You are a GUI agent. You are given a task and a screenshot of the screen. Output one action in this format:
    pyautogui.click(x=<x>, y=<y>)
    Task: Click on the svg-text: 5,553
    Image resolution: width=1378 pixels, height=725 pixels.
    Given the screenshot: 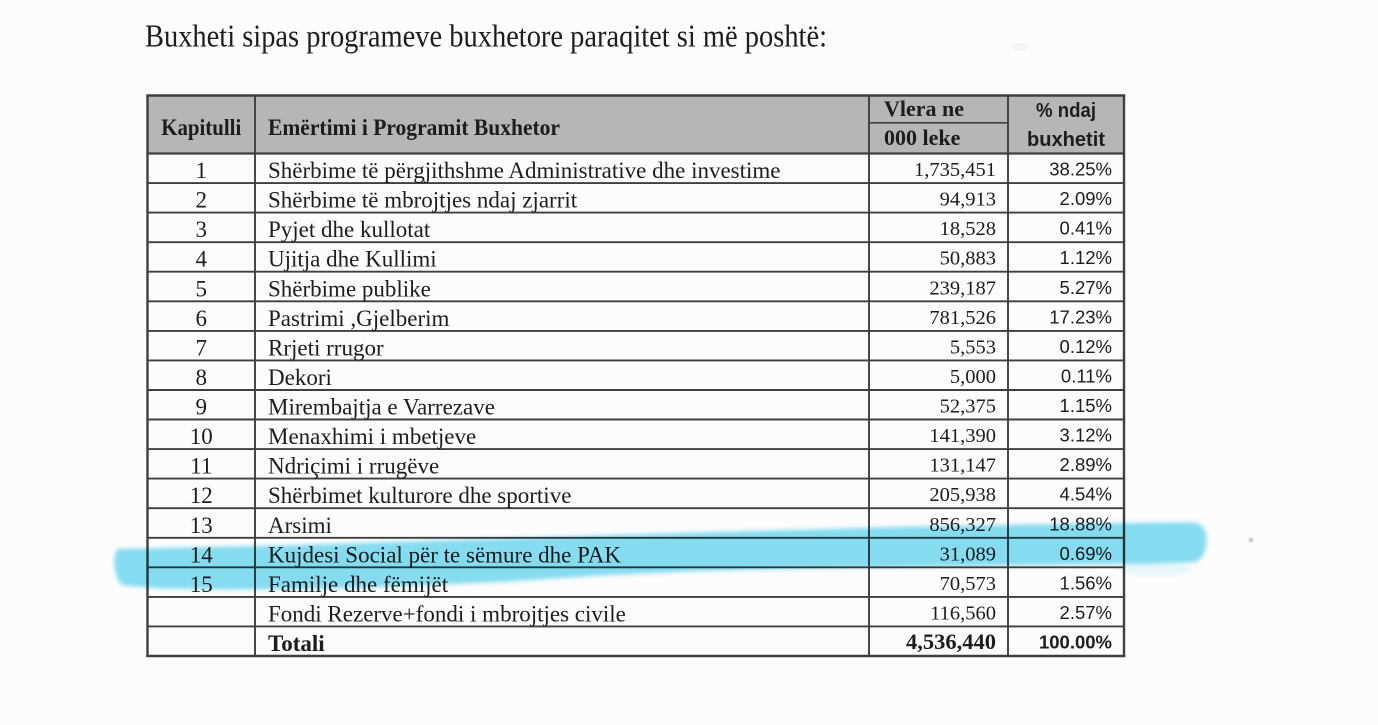 What is the action you would take?
    pyautogui.click(x=973, y=347)
    